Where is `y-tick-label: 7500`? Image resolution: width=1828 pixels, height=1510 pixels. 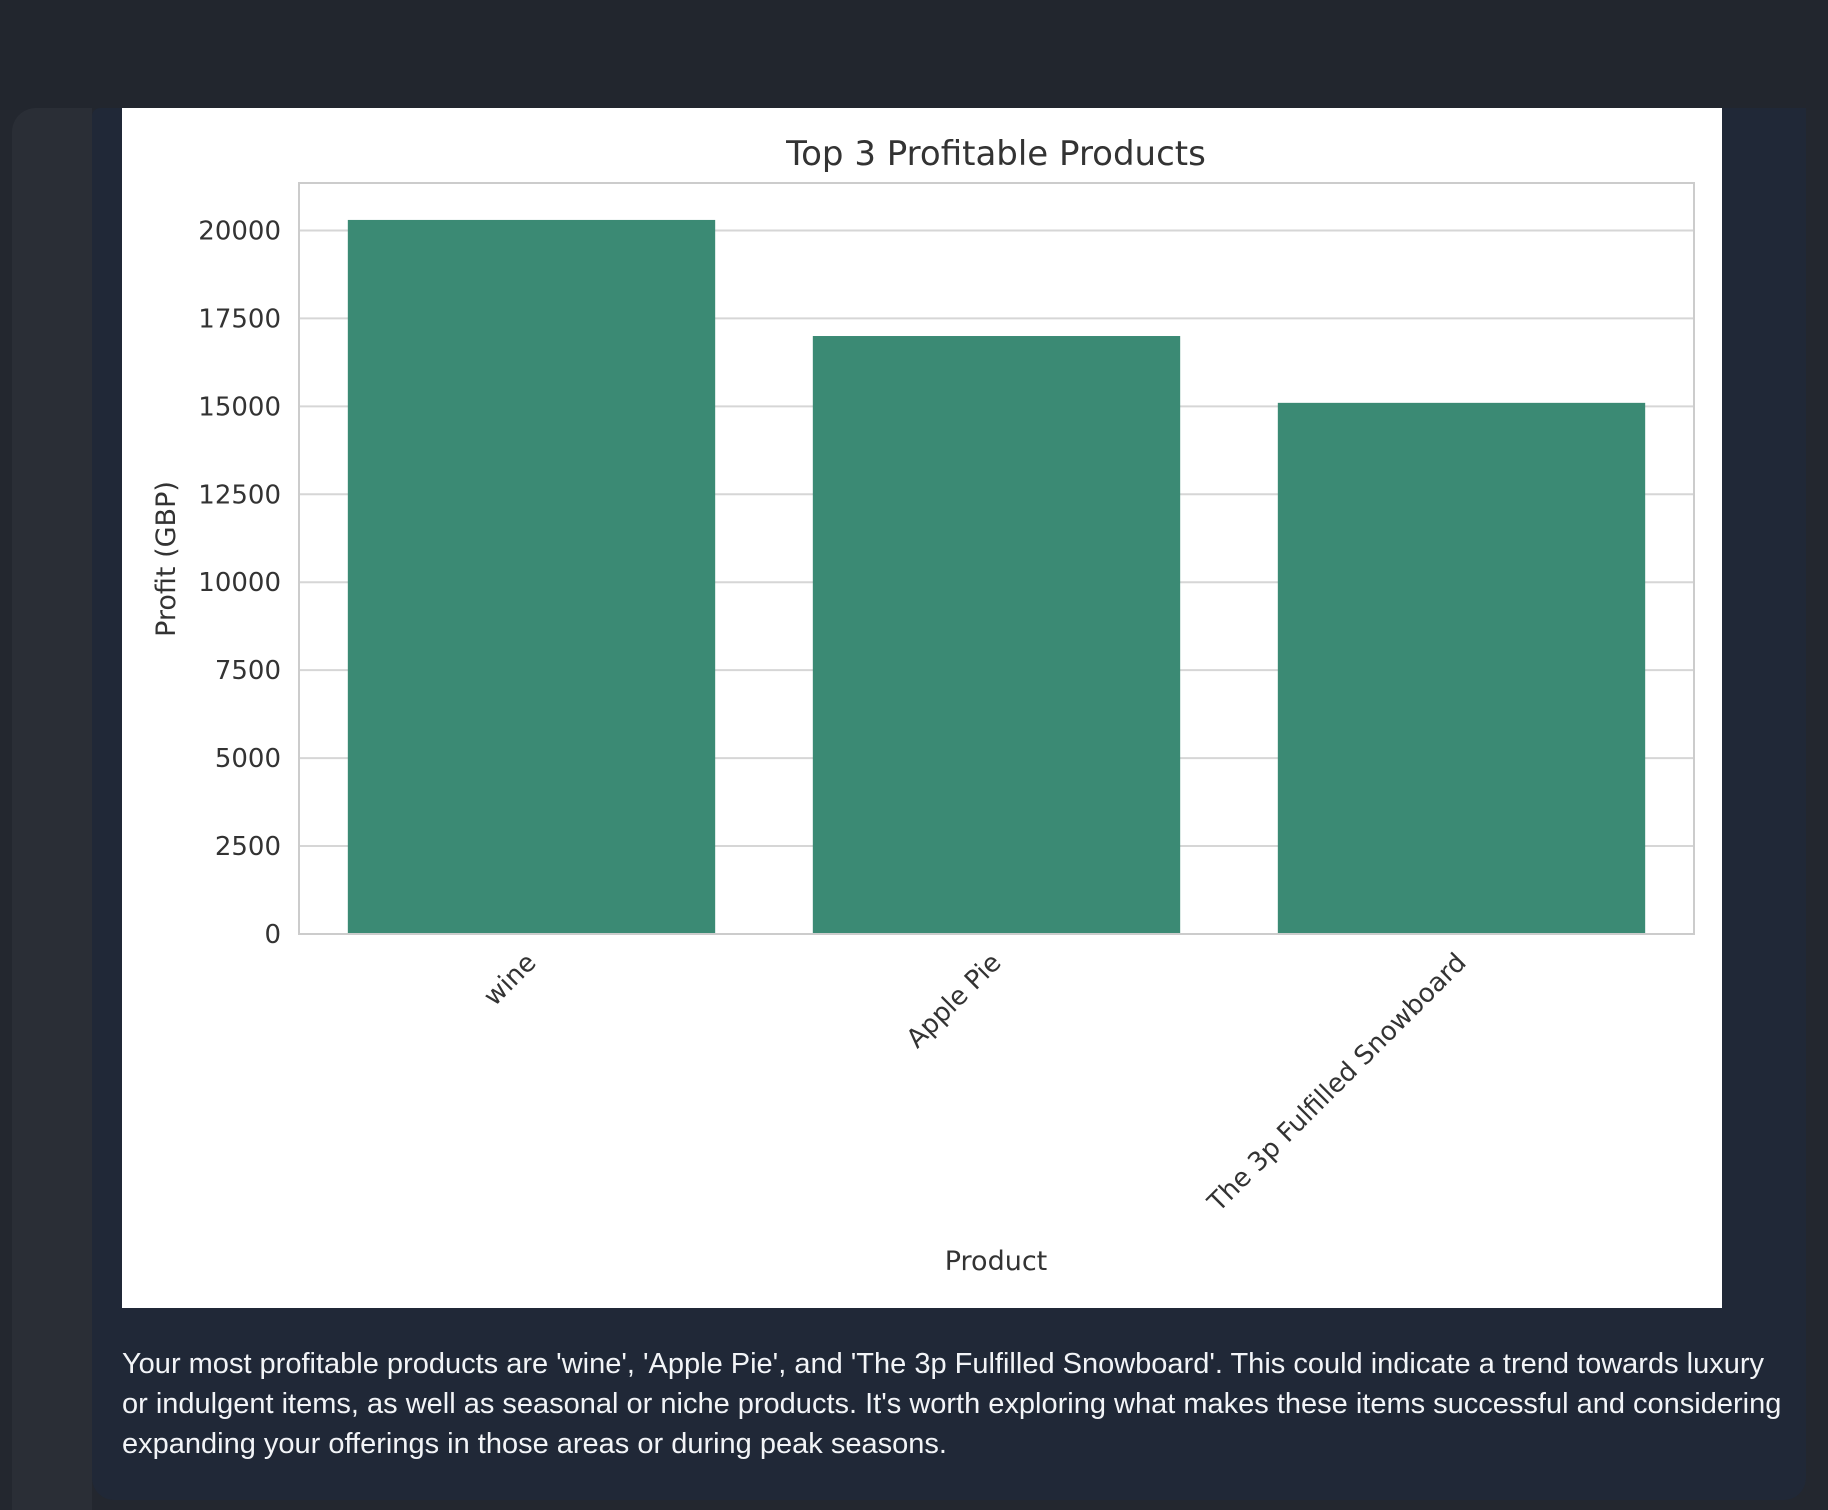 y-tick-label: 7500 is located at coordinates (248, 671).